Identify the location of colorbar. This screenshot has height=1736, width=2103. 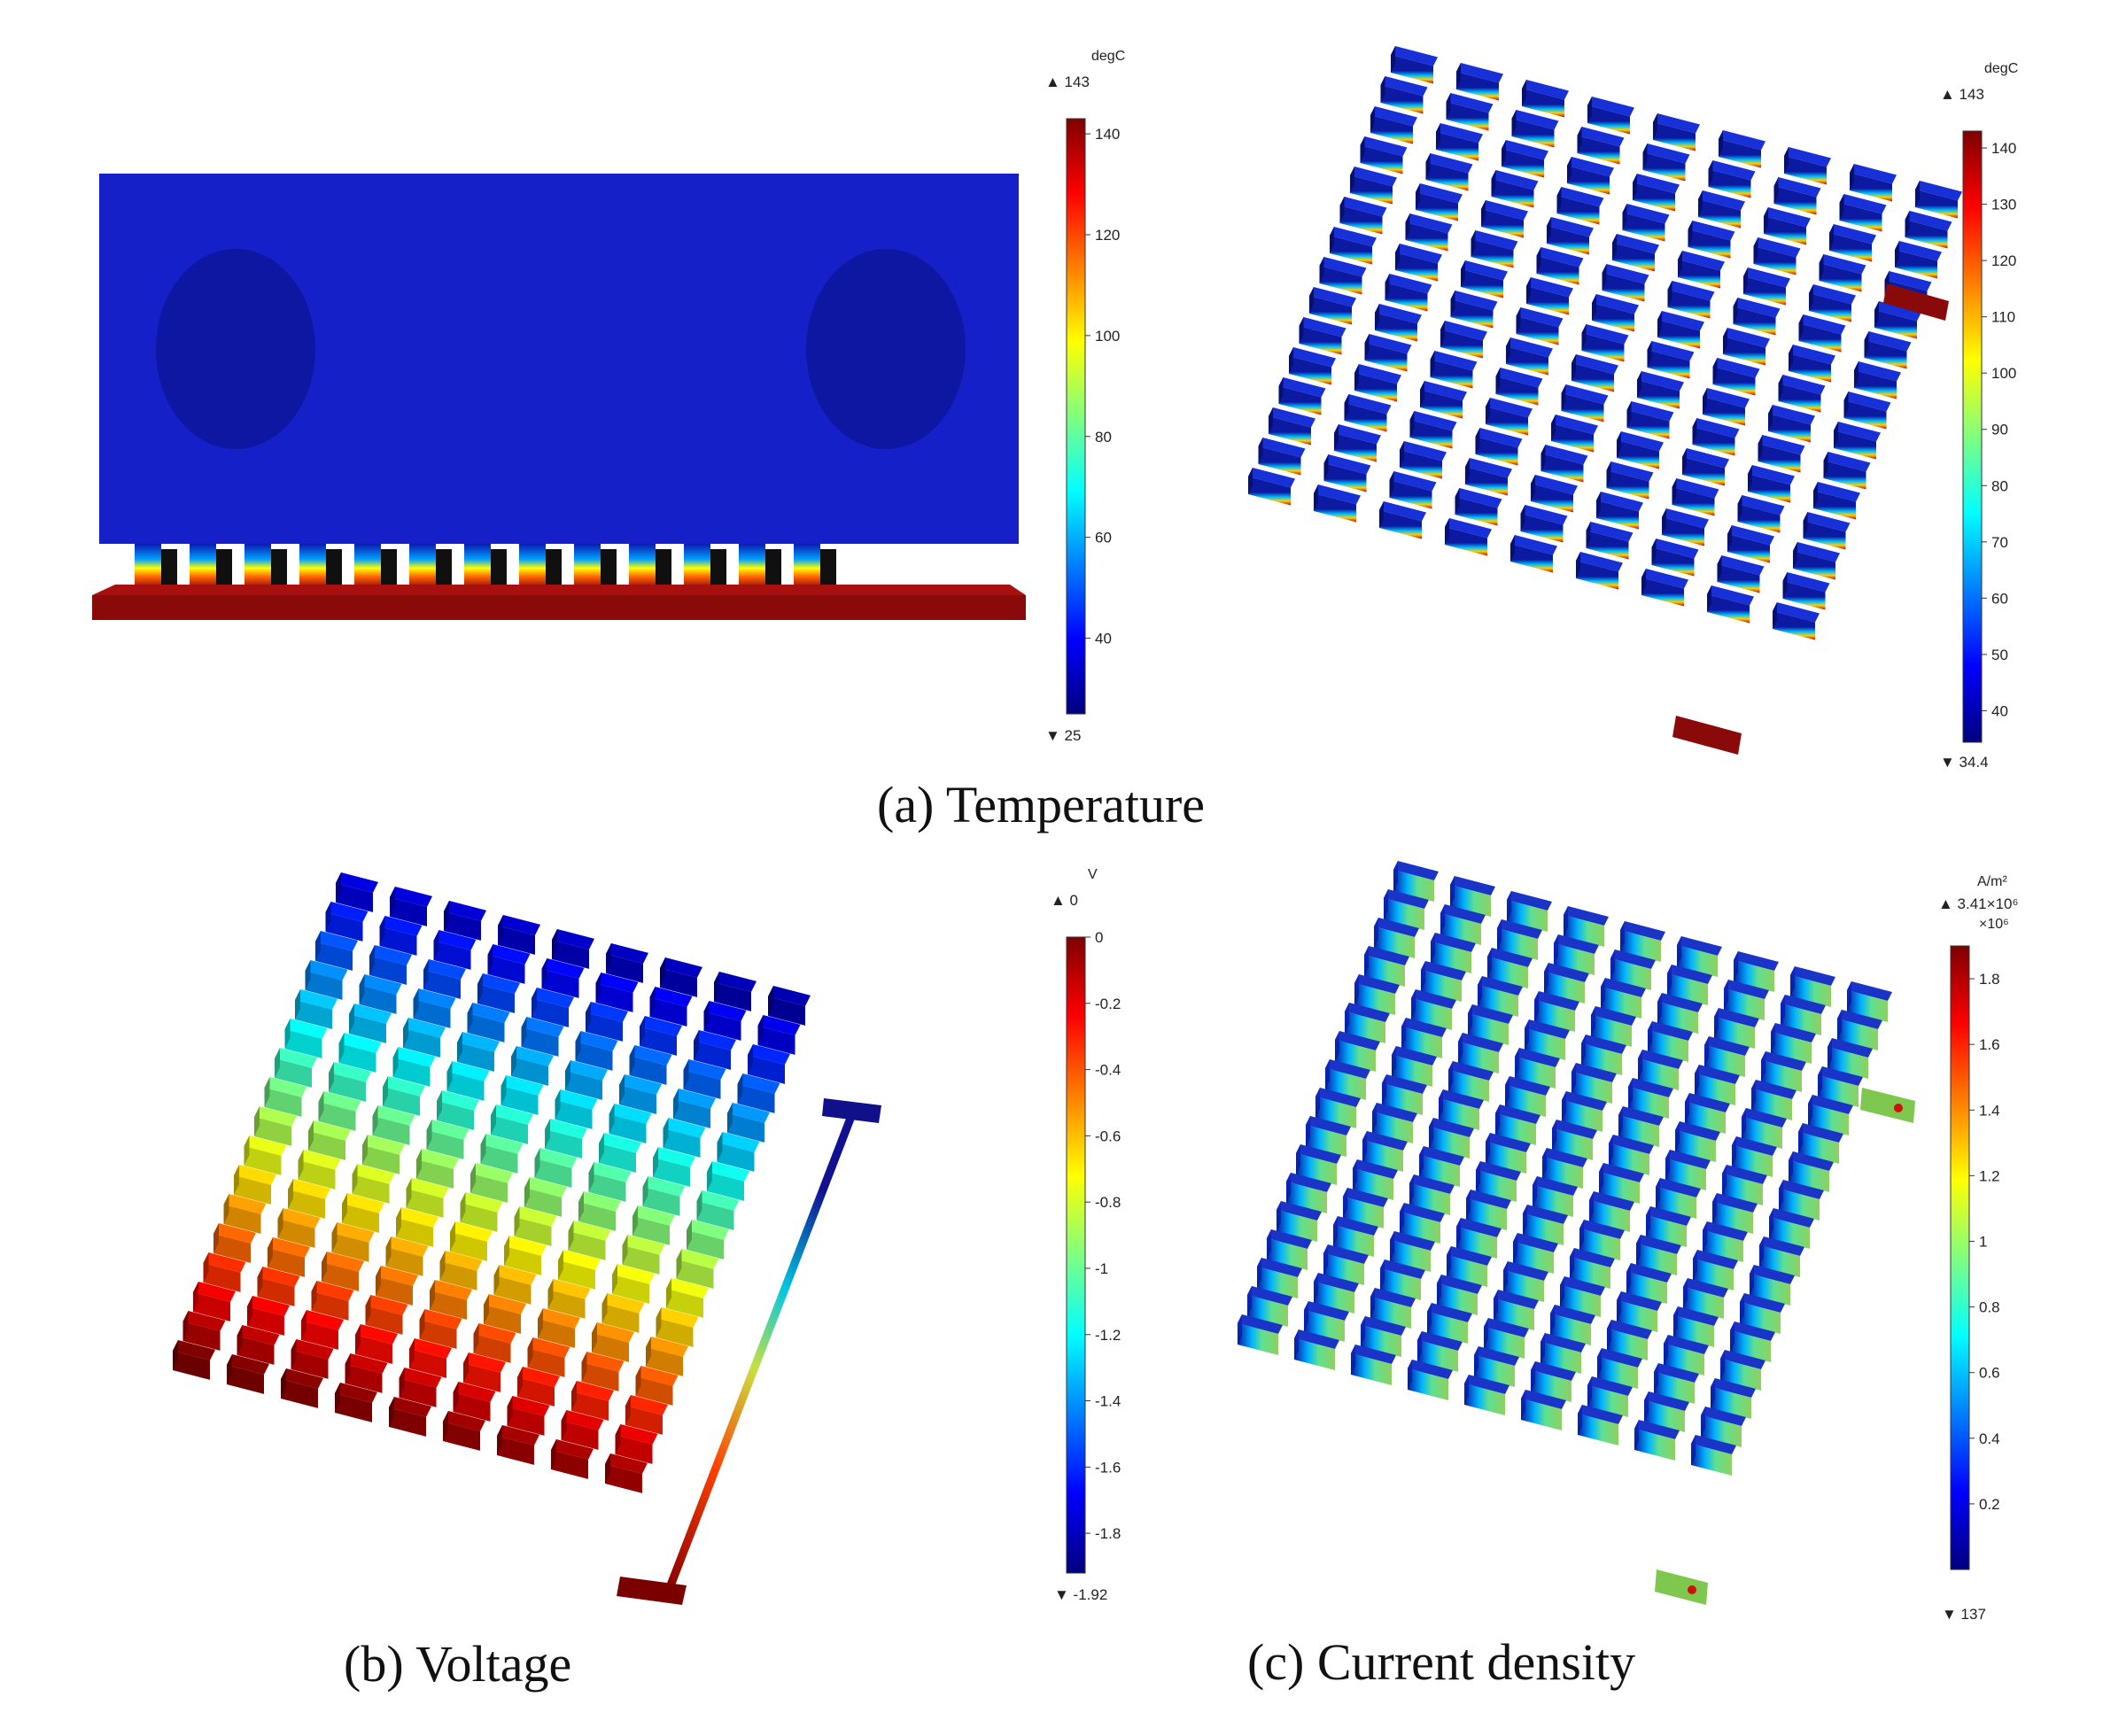
(1076, 417).